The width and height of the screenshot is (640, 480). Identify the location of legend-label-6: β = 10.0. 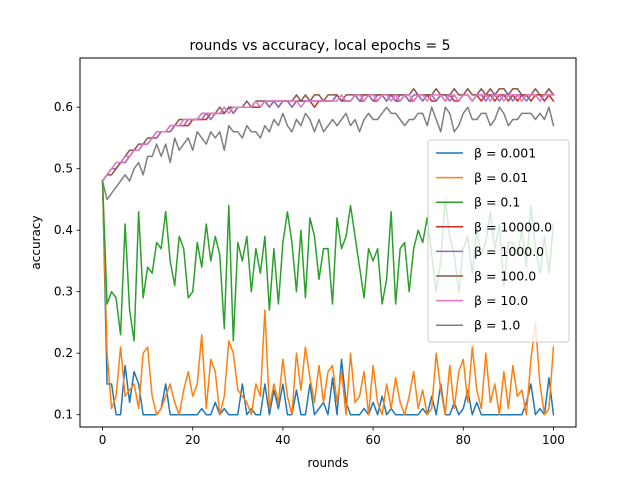
(501, 300).